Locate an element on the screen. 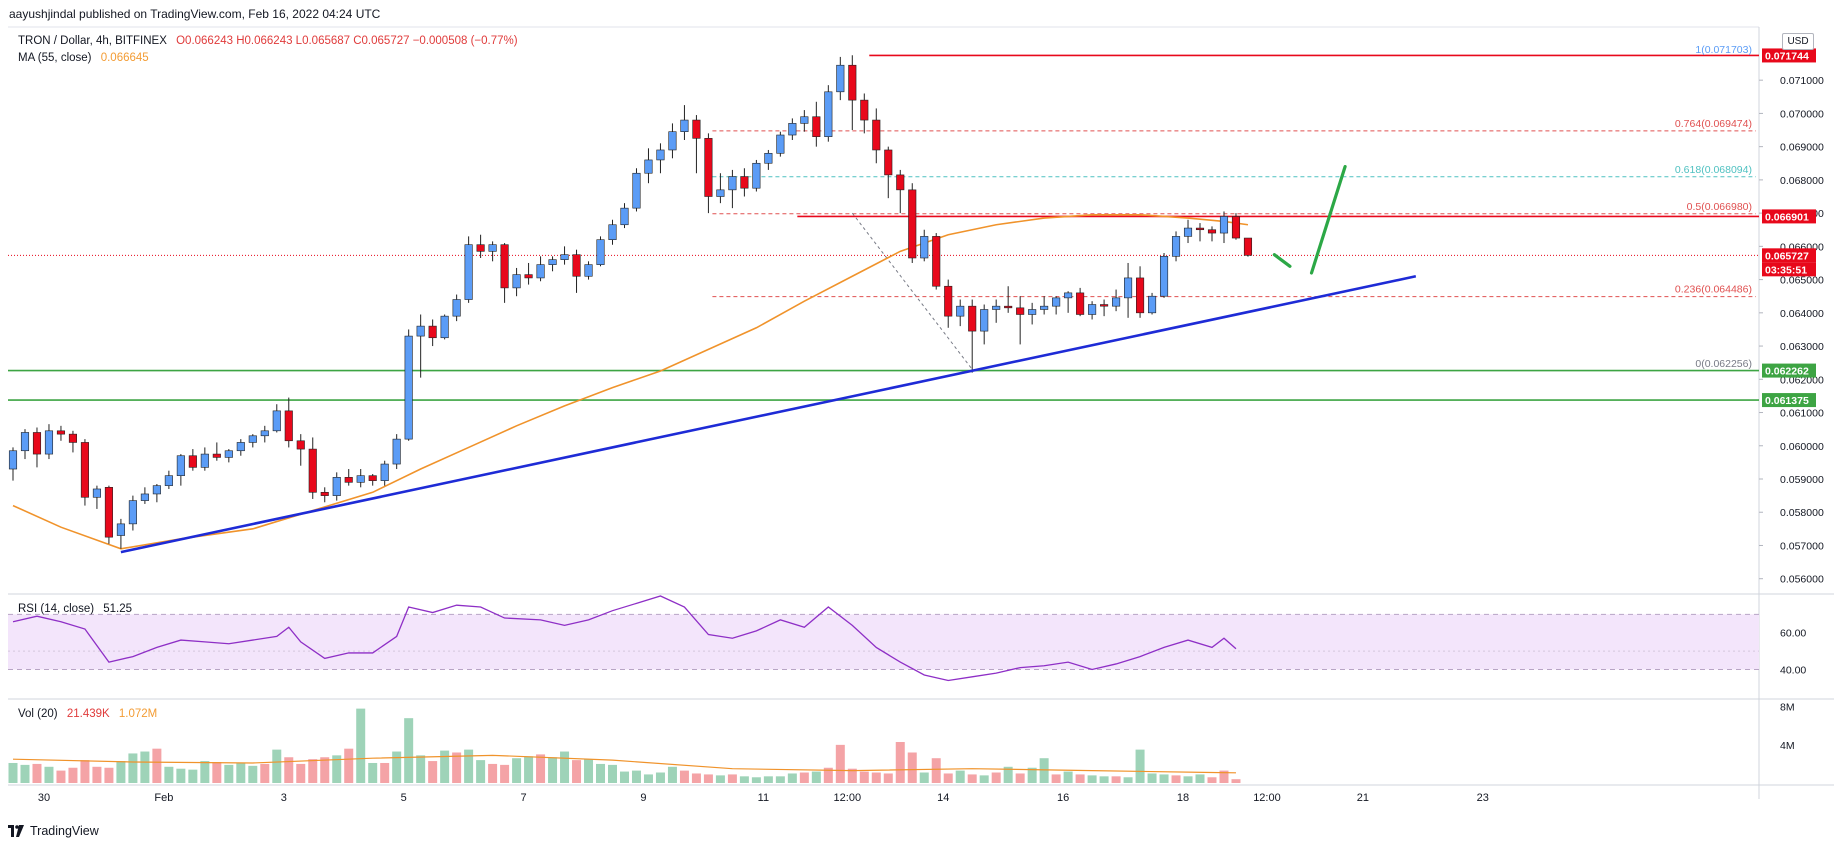  y-tick-label: 0.059000 is located at coordinates (1802, 480).